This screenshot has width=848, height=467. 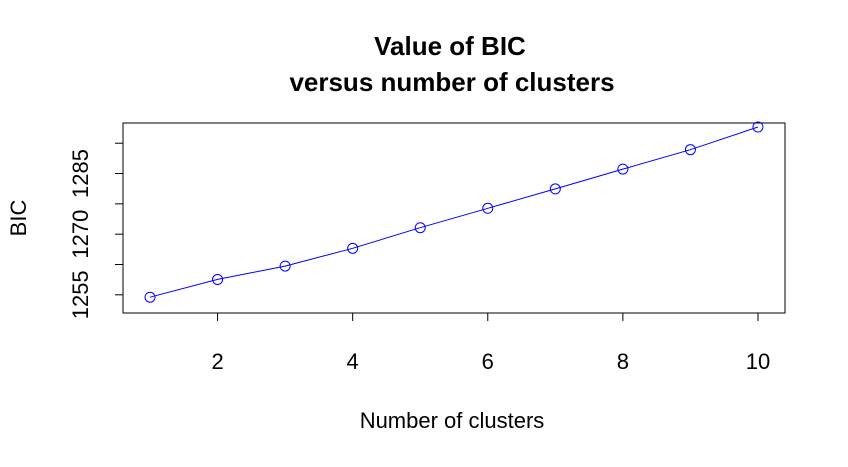 I want to click on y-tick-label: 1255, so click(x=80, y=294).